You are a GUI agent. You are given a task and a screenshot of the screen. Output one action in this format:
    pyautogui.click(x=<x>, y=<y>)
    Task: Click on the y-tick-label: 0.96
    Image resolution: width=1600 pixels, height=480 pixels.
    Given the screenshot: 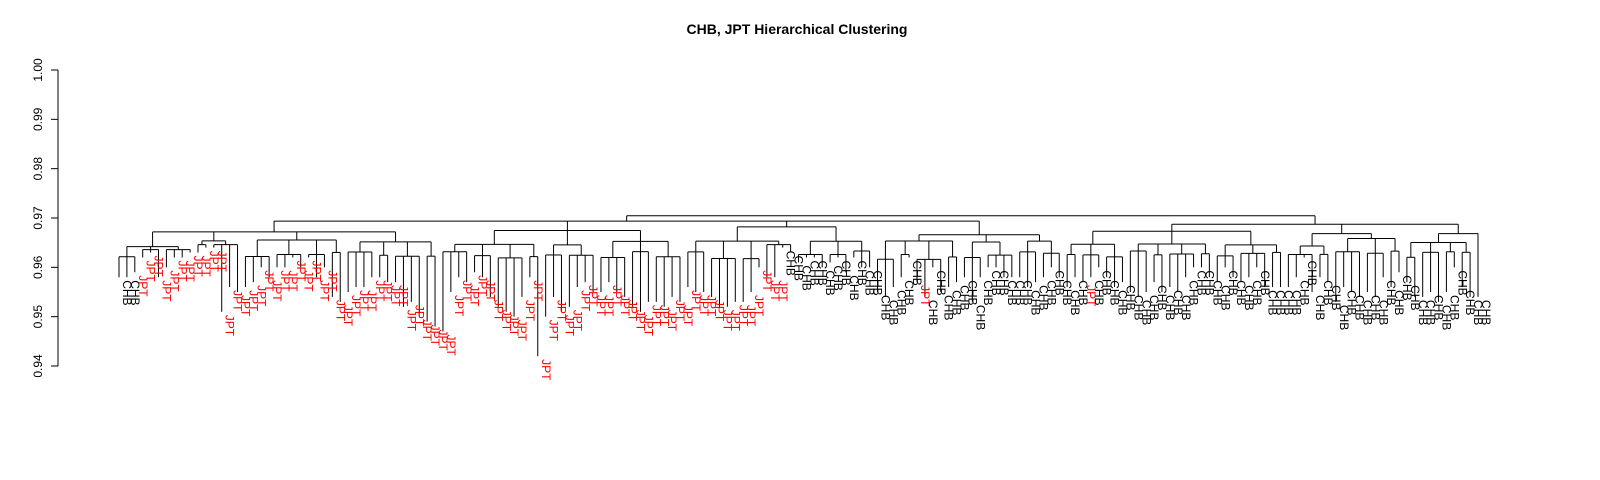 What is the action you would take?
    pyautogui.click(x=38, y=267)
    